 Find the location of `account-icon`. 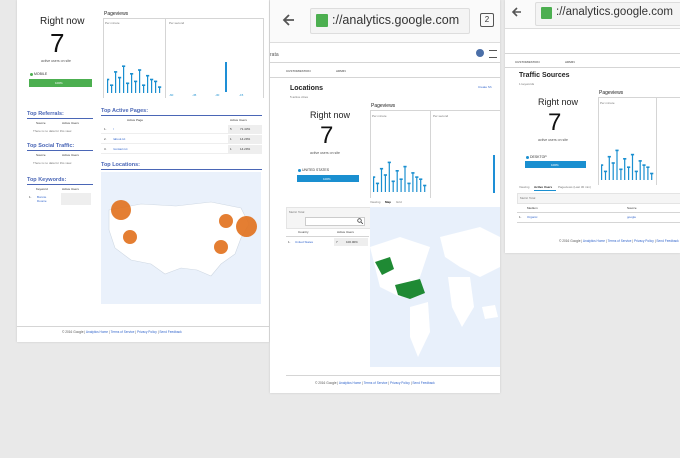

account-icon is located at coordinates (480, 53).